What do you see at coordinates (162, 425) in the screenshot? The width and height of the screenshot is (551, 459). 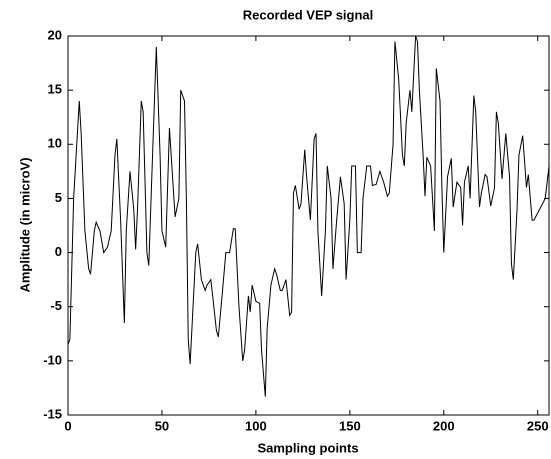 I see `x-tick-label: 50` at bounding box center [162, 425].